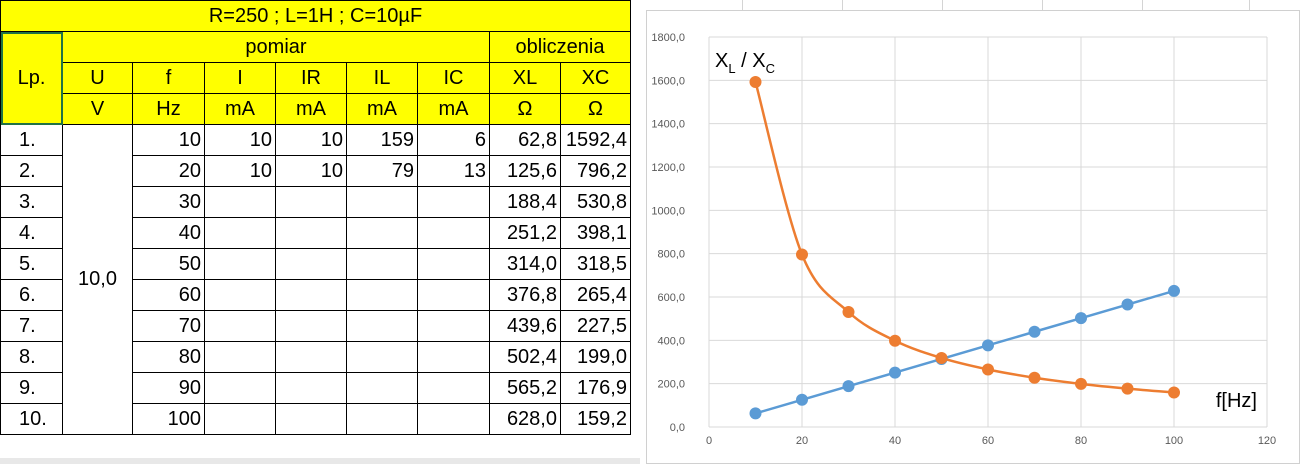 The height and width of the screenshot is (465, 1300). Describe the element at coordinates (382, 140) in the screenshot. I see `cell-il: 159` at that location.